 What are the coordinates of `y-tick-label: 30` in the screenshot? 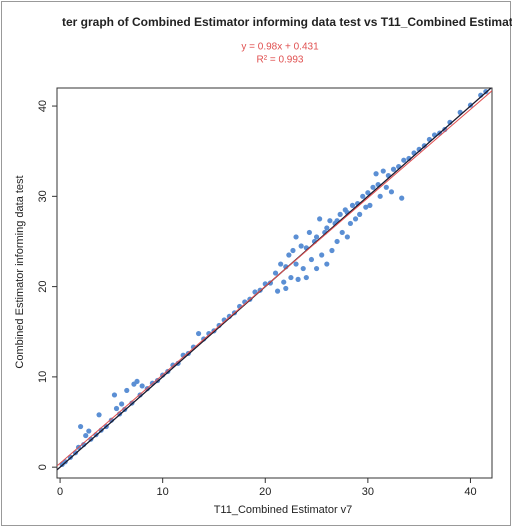 It's located at (43, 196).